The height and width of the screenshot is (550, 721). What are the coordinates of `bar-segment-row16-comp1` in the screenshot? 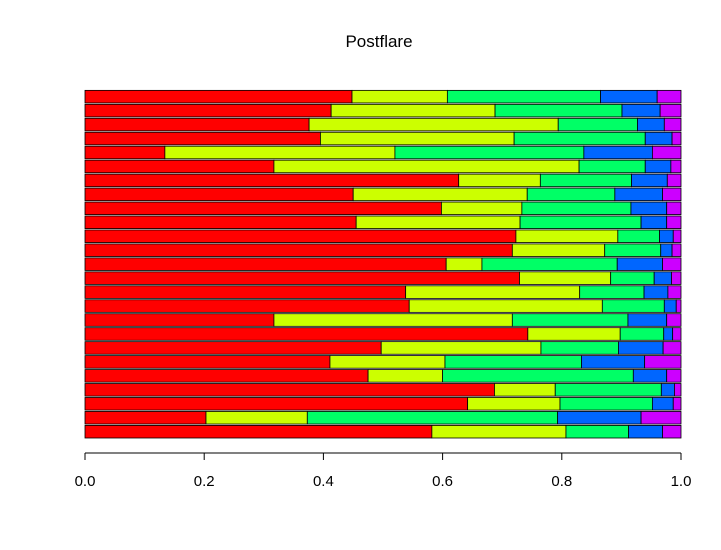 It's located at (220, 222).